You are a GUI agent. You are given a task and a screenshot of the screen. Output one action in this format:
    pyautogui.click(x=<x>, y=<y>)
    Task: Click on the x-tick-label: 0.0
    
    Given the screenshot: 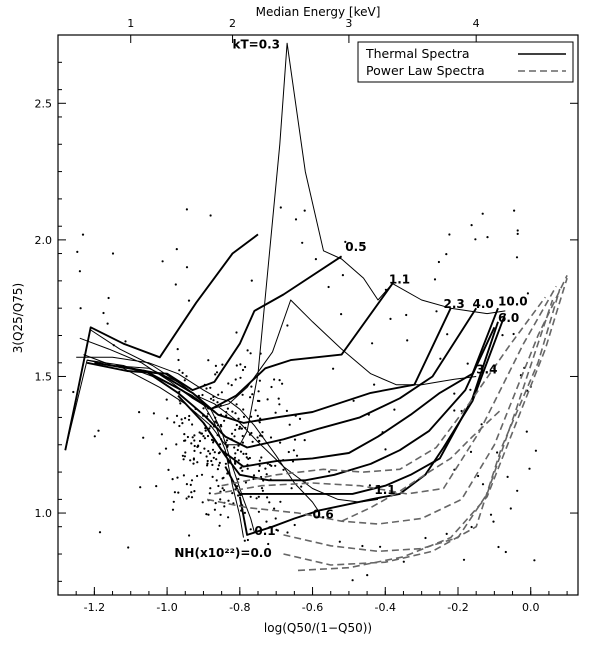 What is the action you would take?
    pyautogui.click(x=531, y=607)
    